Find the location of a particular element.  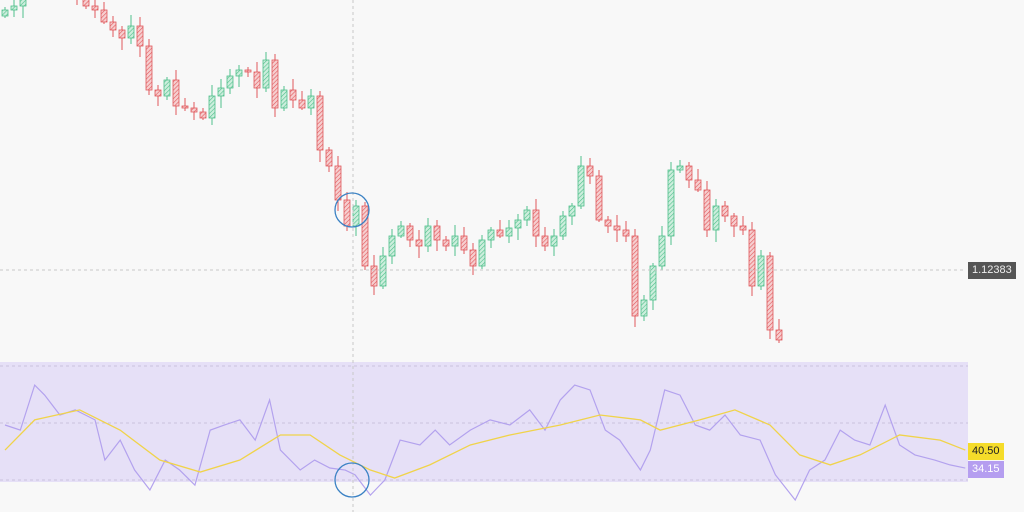

rsi-ma-value-label: 40.50 is located at coordinates (986, 451).